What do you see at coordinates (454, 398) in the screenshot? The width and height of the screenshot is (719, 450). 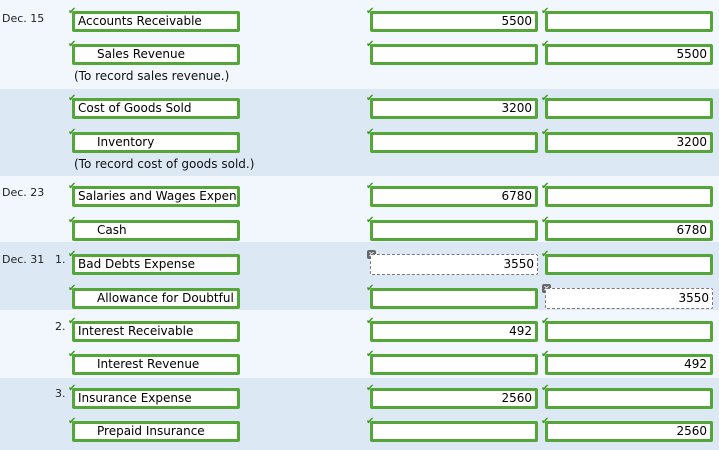 I see `debit-field: 2560` at bounding box center [454, 398].